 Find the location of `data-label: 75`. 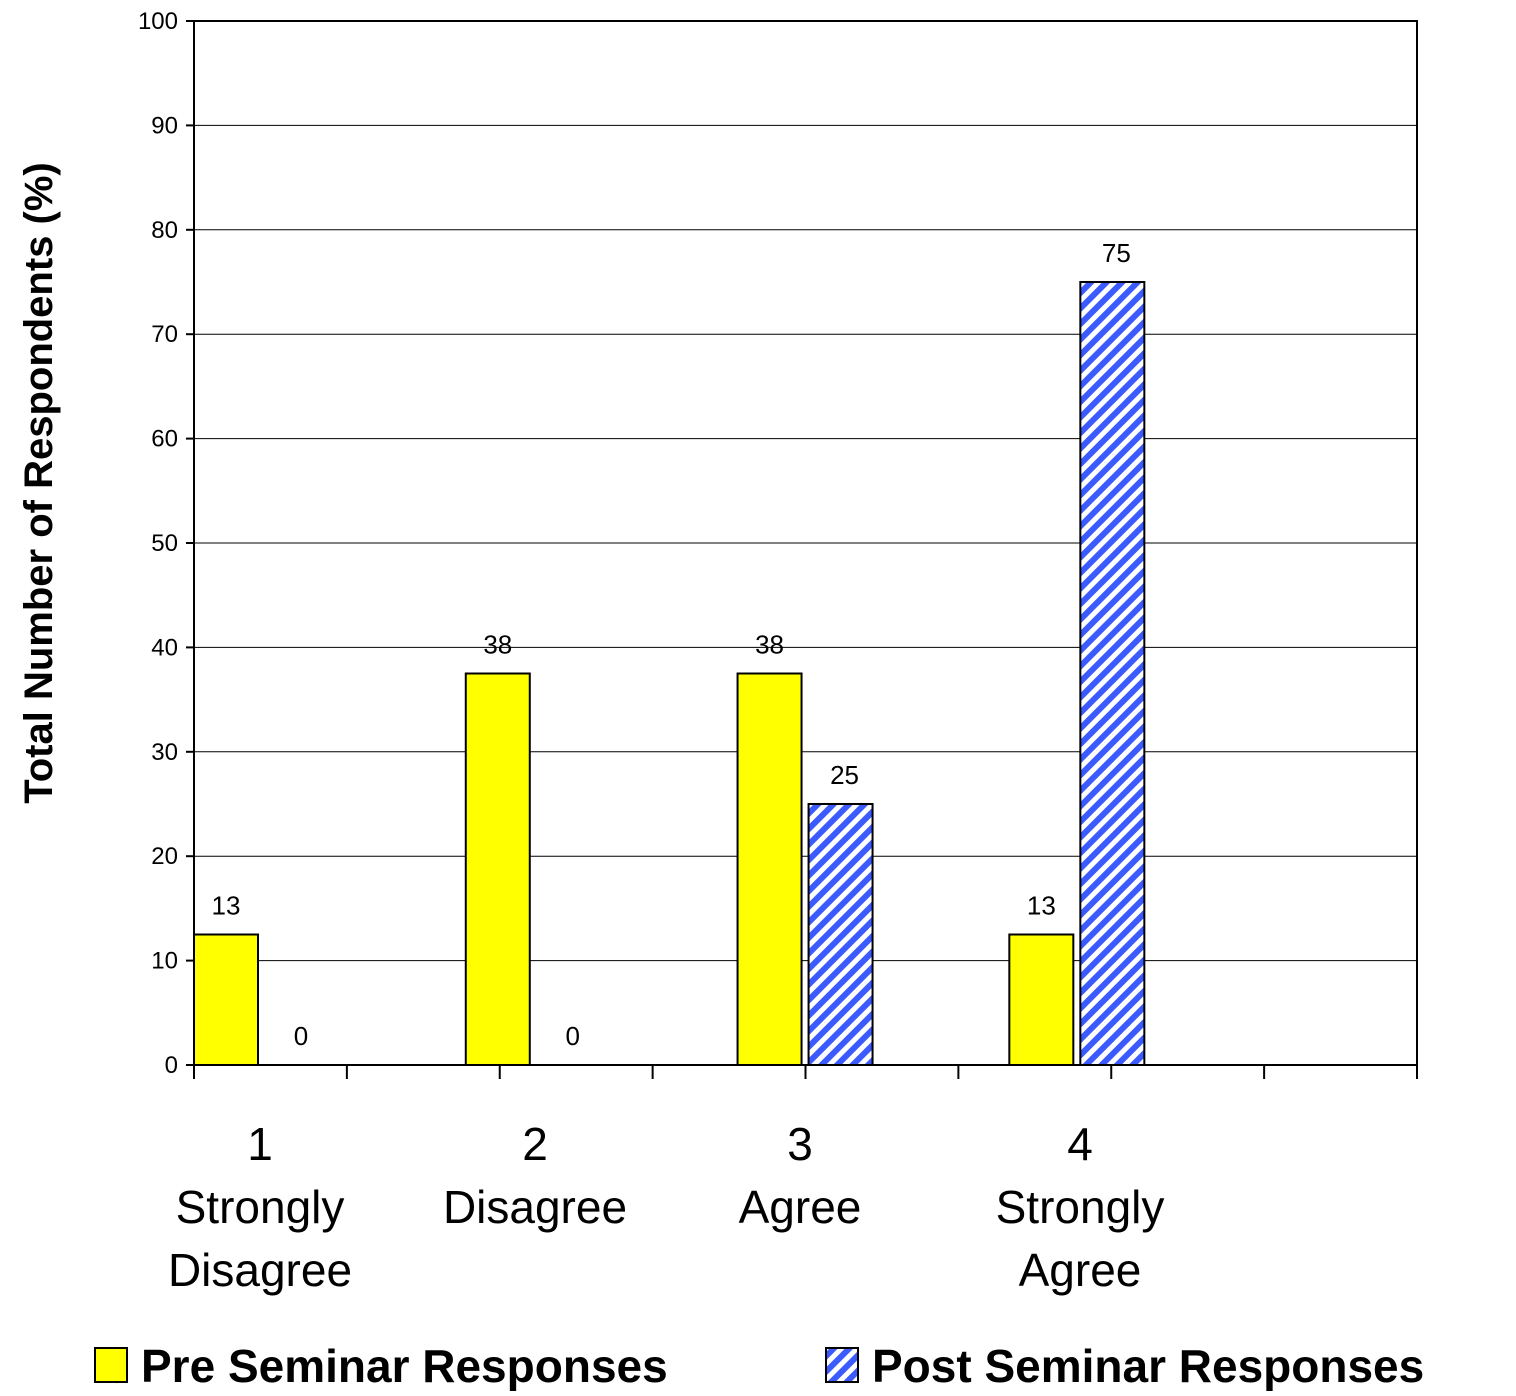

data-label: 75 is located at coordinates (1116, 253).